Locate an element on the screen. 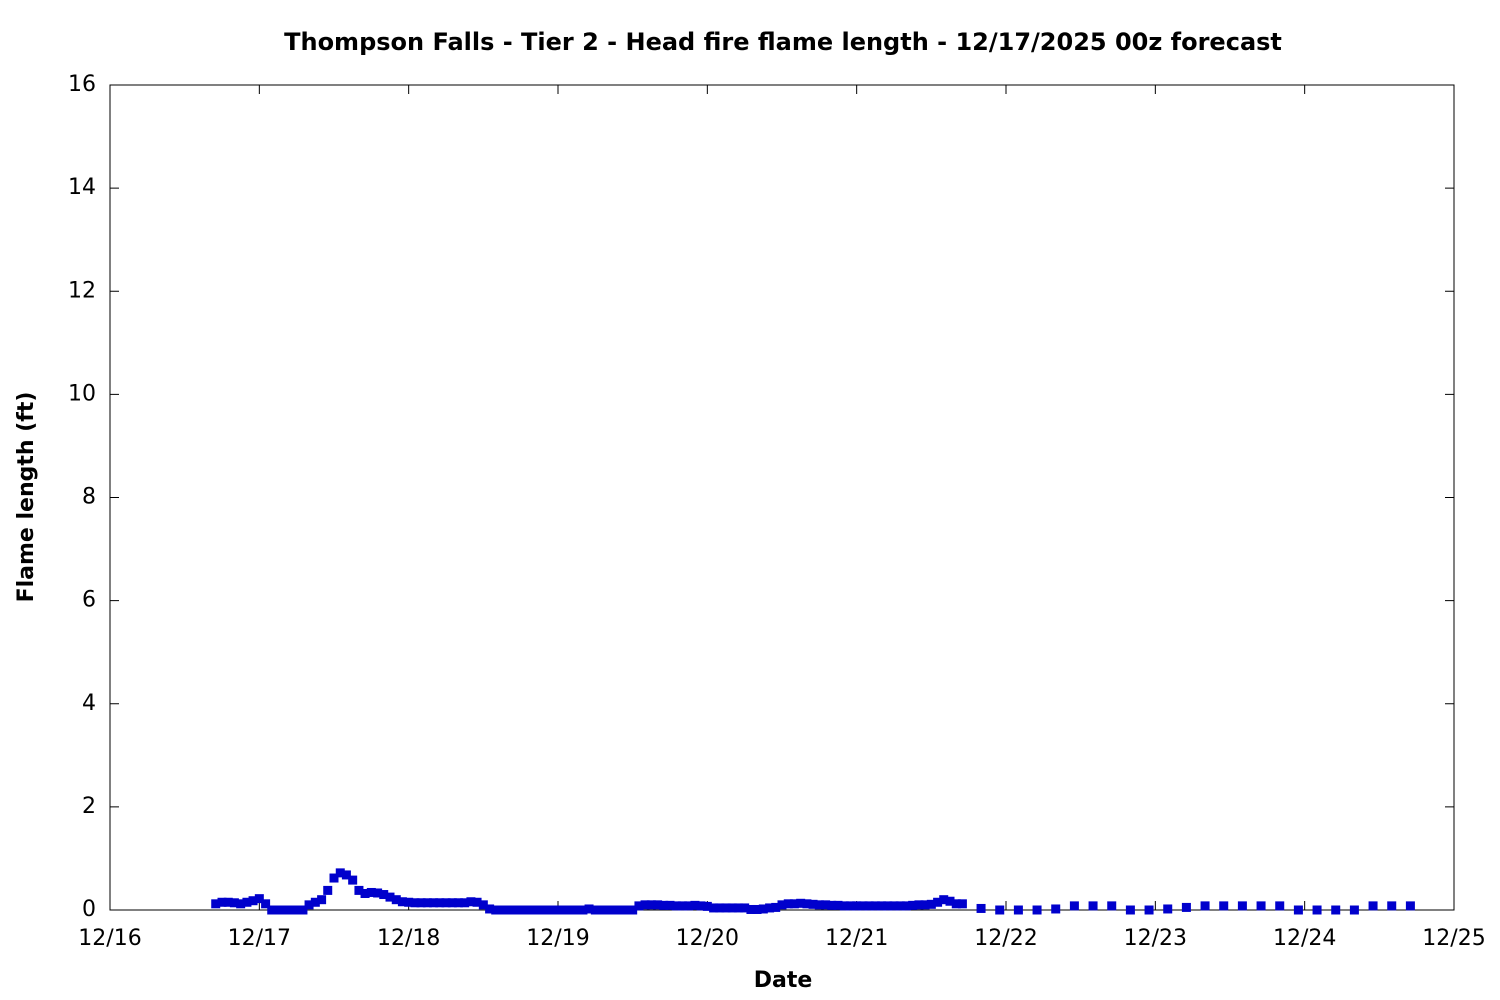 The image size is (1500, 1000). x-tick-label: 12/25 is located at coordinates (1453, 938).